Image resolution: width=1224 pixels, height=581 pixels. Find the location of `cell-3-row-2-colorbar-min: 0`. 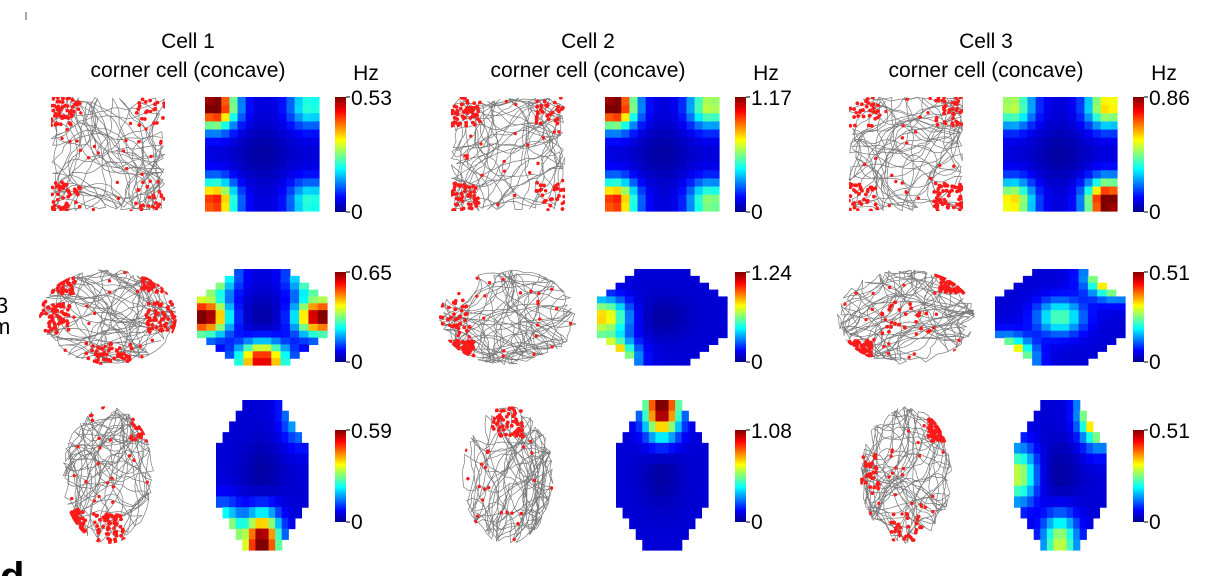

cell-3-row-2-colorbar-min: 0 is located at coordinates (1155, 362).